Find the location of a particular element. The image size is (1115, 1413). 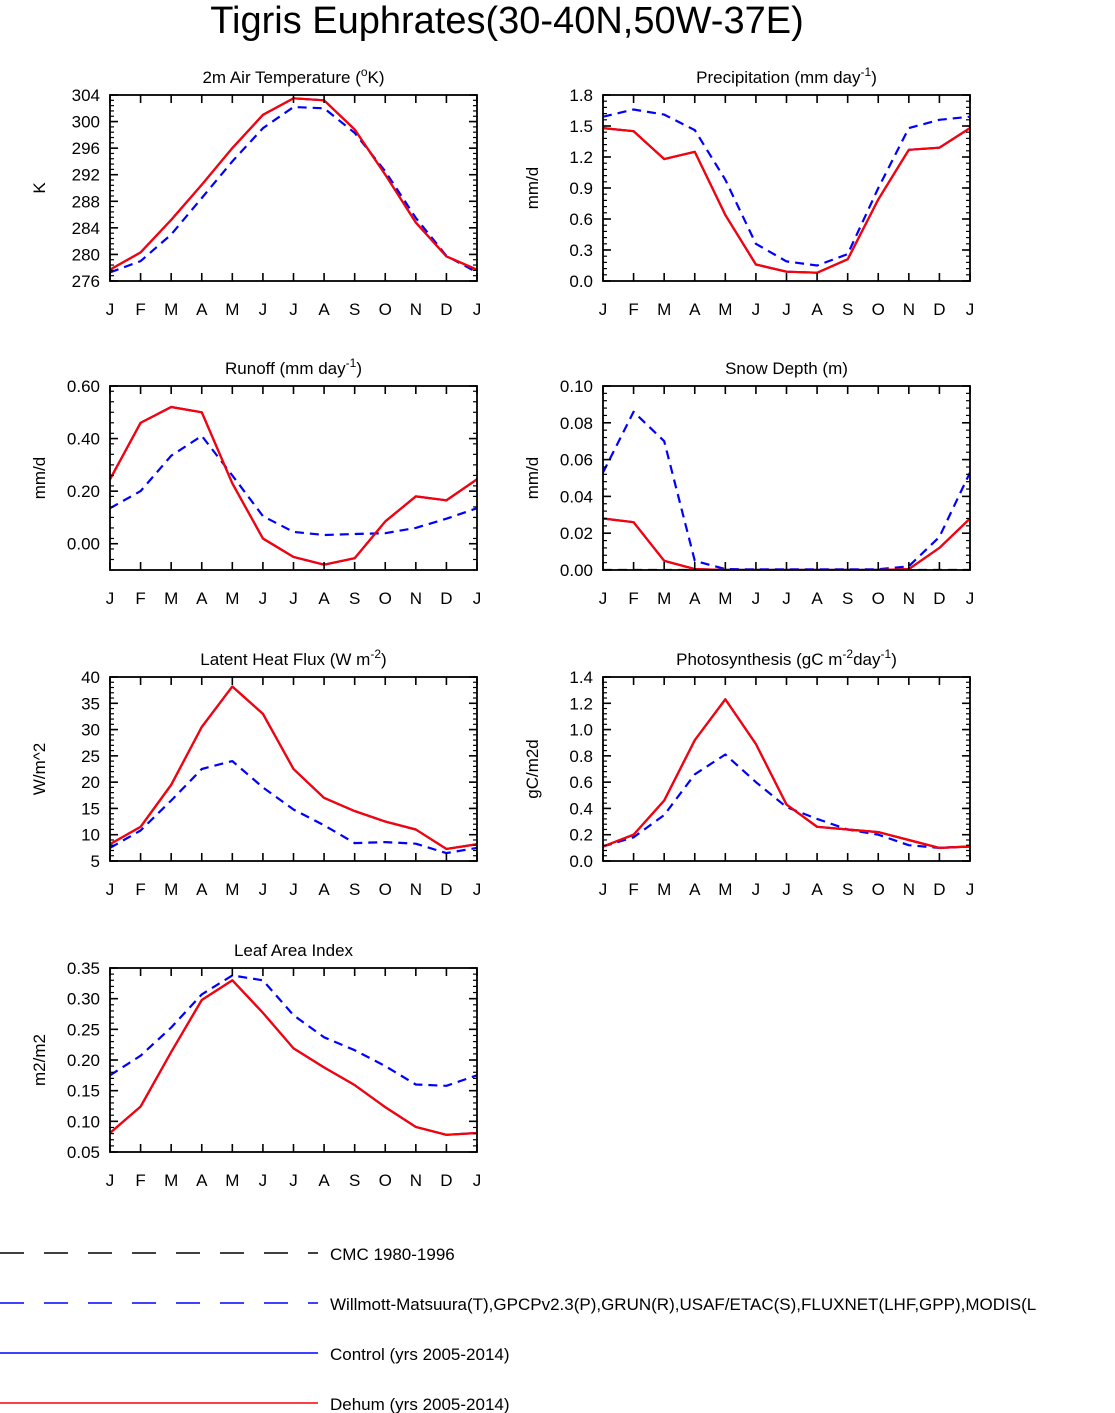

y-axis-label: gC/m2d is located at coordinates (532, 769).